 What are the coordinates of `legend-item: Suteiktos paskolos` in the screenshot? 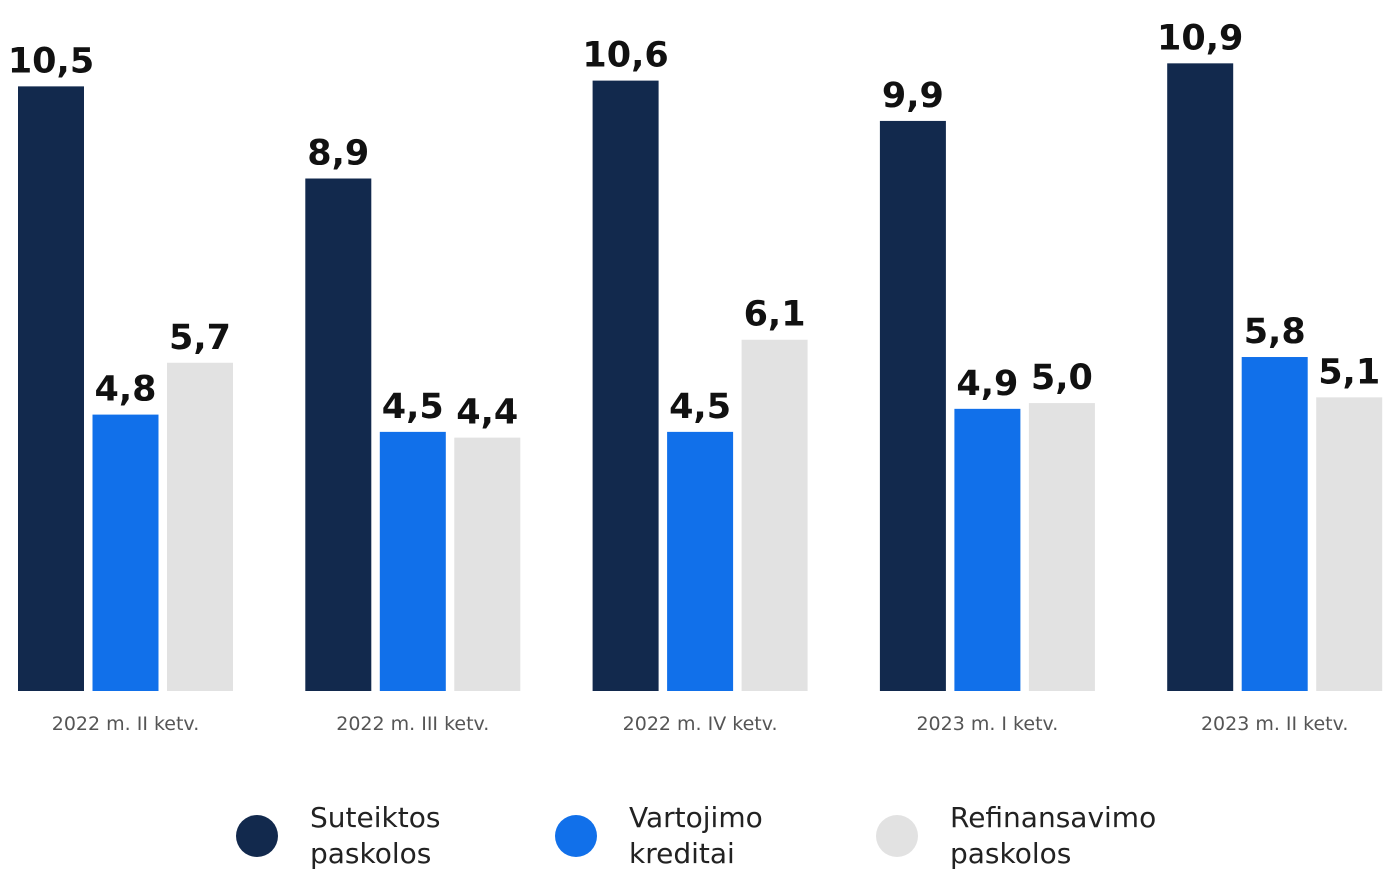 It's located at (348, 836).